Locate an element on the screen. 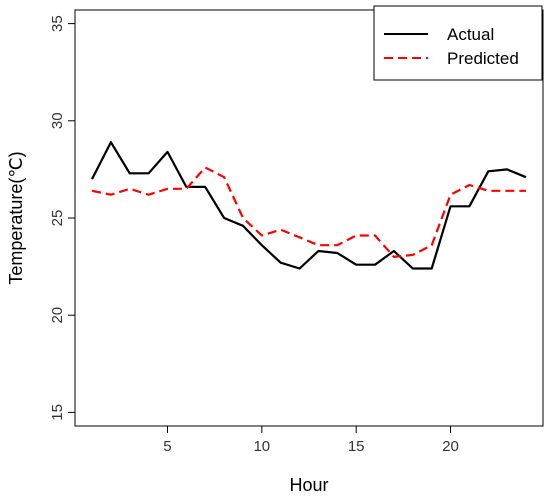 The width and height of the screenshot is (550, 501). legend-label-predicted: Predicted is located at coordinates (483, 58).